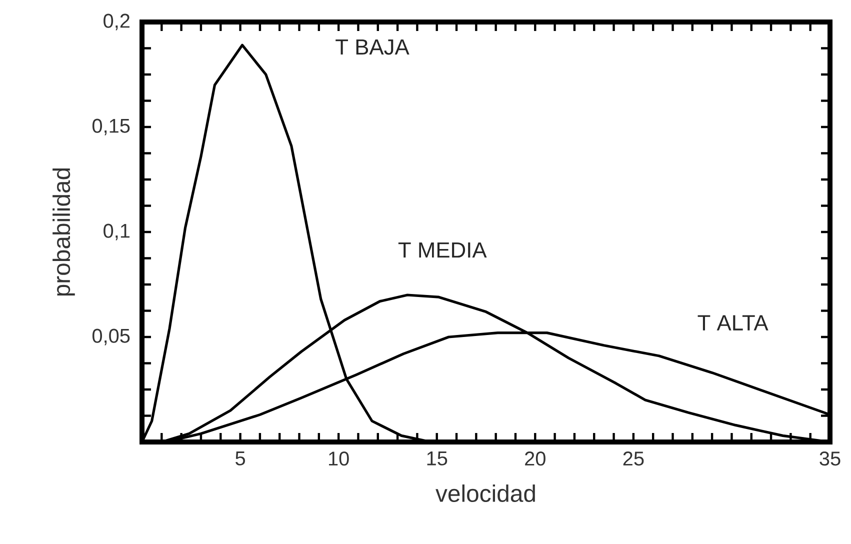 The height and width of the screenshot is (544, 851). Describe the element at coordinates (117, 22) in the screenshot. I see `y-tick-label: 0,2` at that location.